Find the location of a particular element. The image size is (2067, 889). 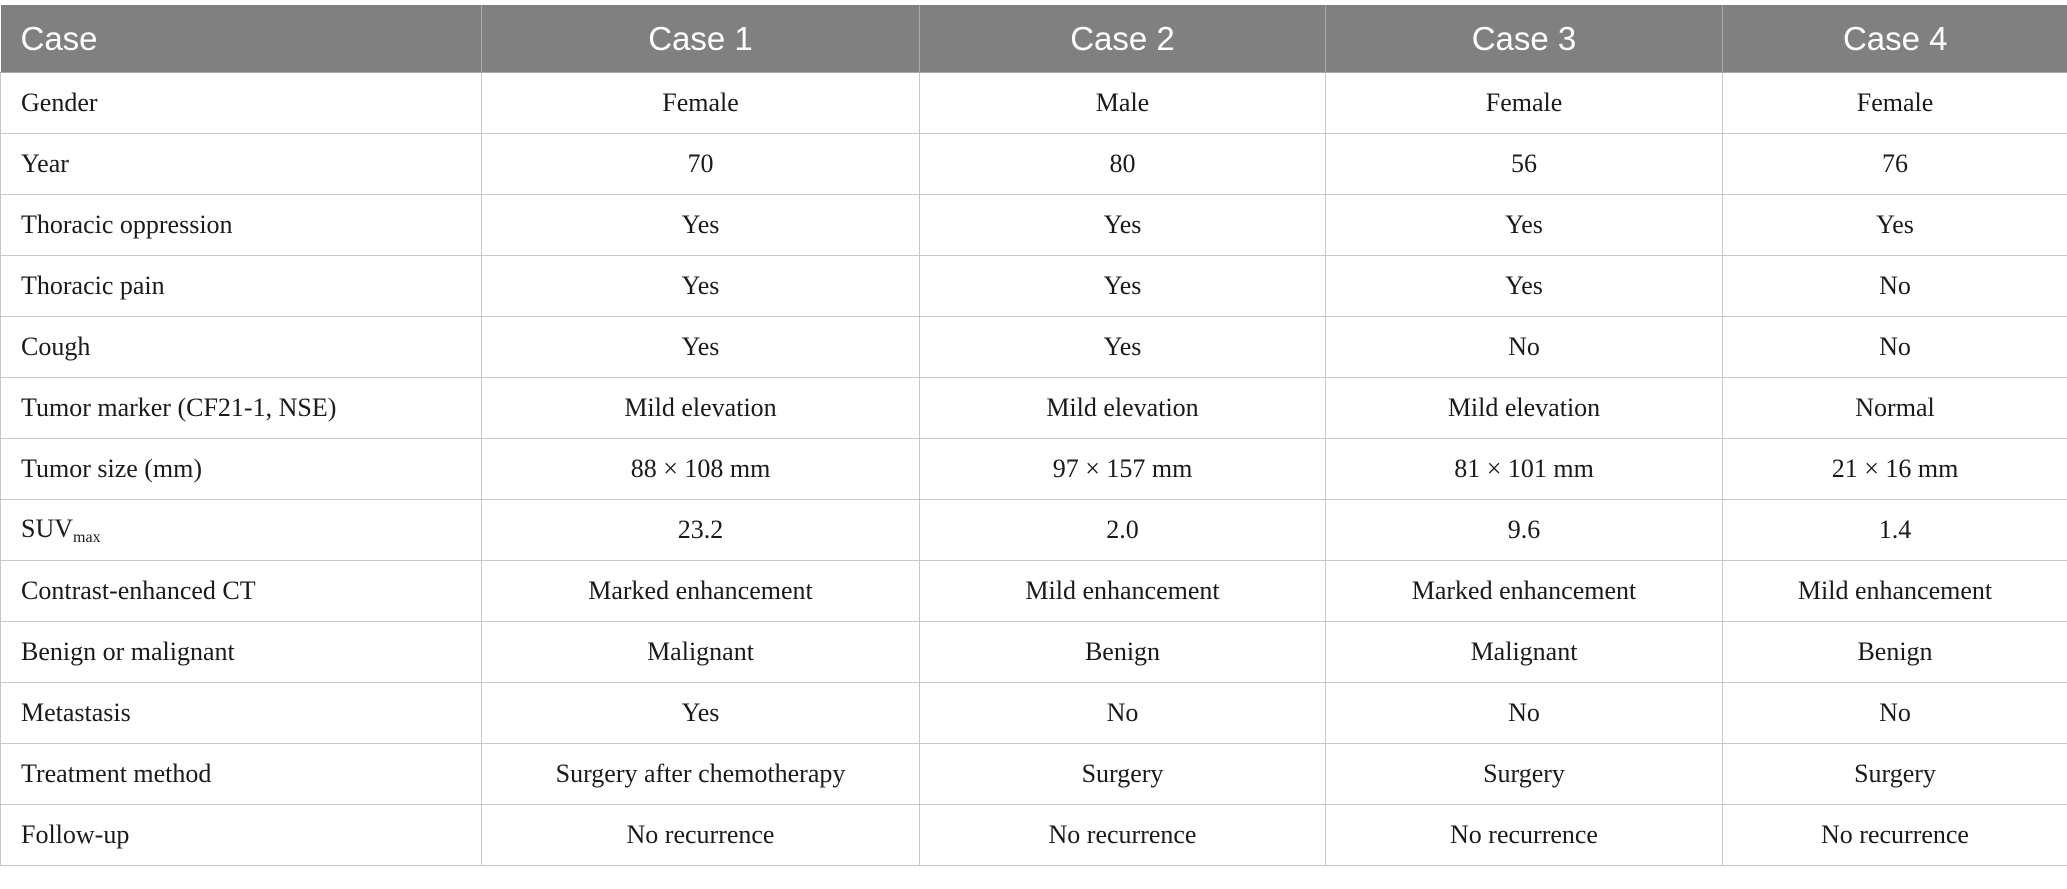

table-cell: 9.6 is located at coordinates (1524, 530).